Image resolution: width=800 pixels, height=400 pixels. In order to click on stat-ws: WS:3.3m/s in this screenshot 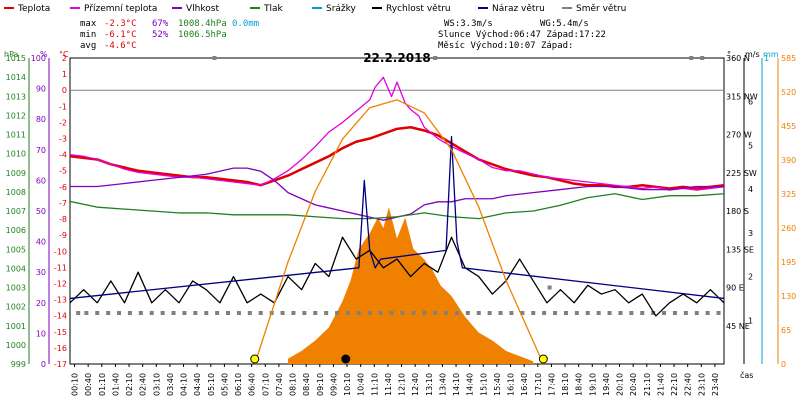, I will do `click(468, 24)`.